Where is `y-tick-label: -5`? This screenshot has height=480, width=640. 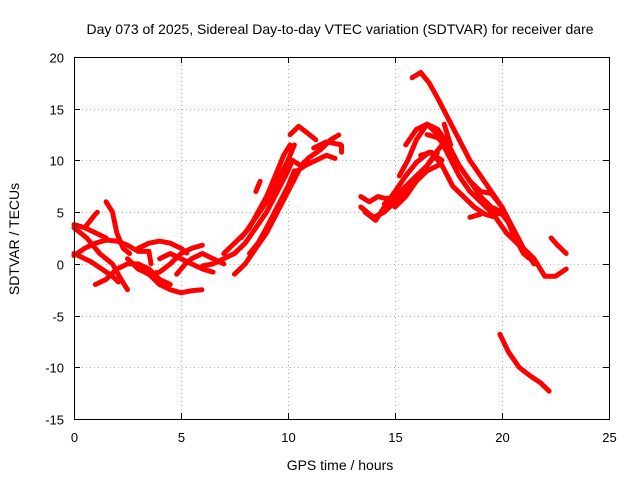 y-tick-label: -5 is located at coordinates (58, 317).